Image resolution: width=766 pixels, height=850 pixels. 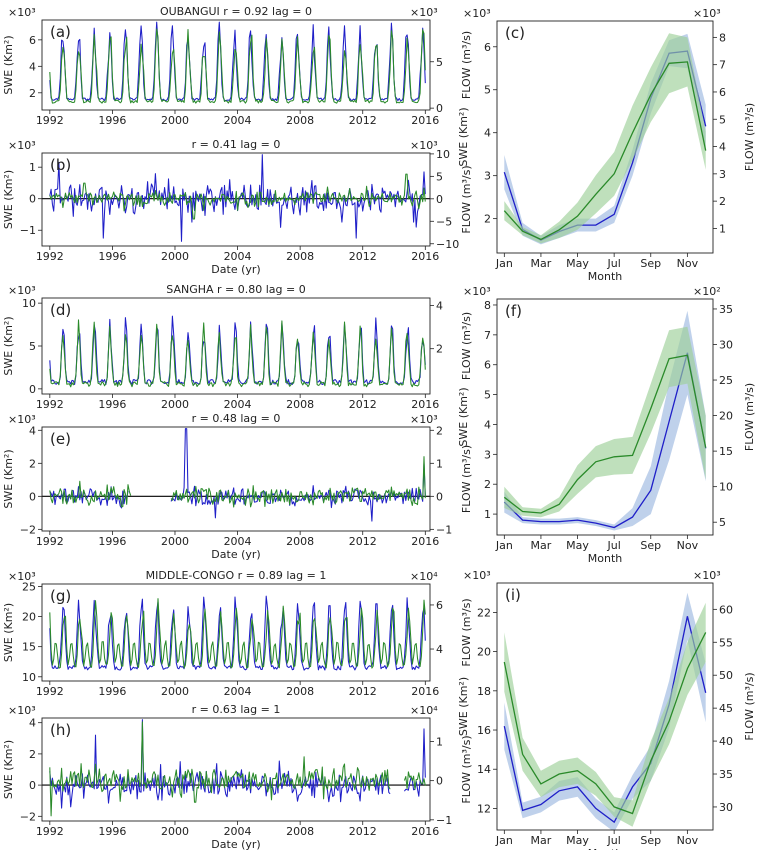 What do you see at coordinates (447, 244) in the screenshot?
I see `y-right-tick-label: −10` at bounding box center [447, 244].